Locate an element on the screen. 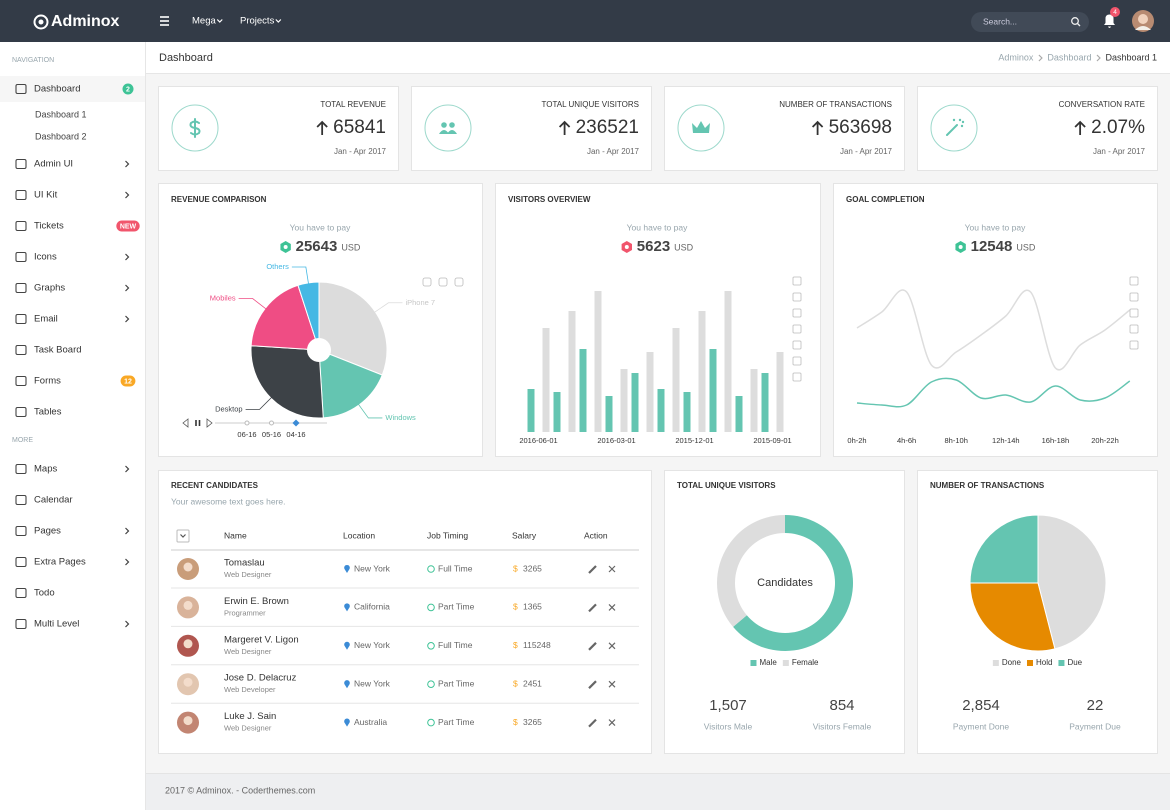 The width and height of the screenshot is (1170, 810). bell-icon is located at coordinates (1109, 21).